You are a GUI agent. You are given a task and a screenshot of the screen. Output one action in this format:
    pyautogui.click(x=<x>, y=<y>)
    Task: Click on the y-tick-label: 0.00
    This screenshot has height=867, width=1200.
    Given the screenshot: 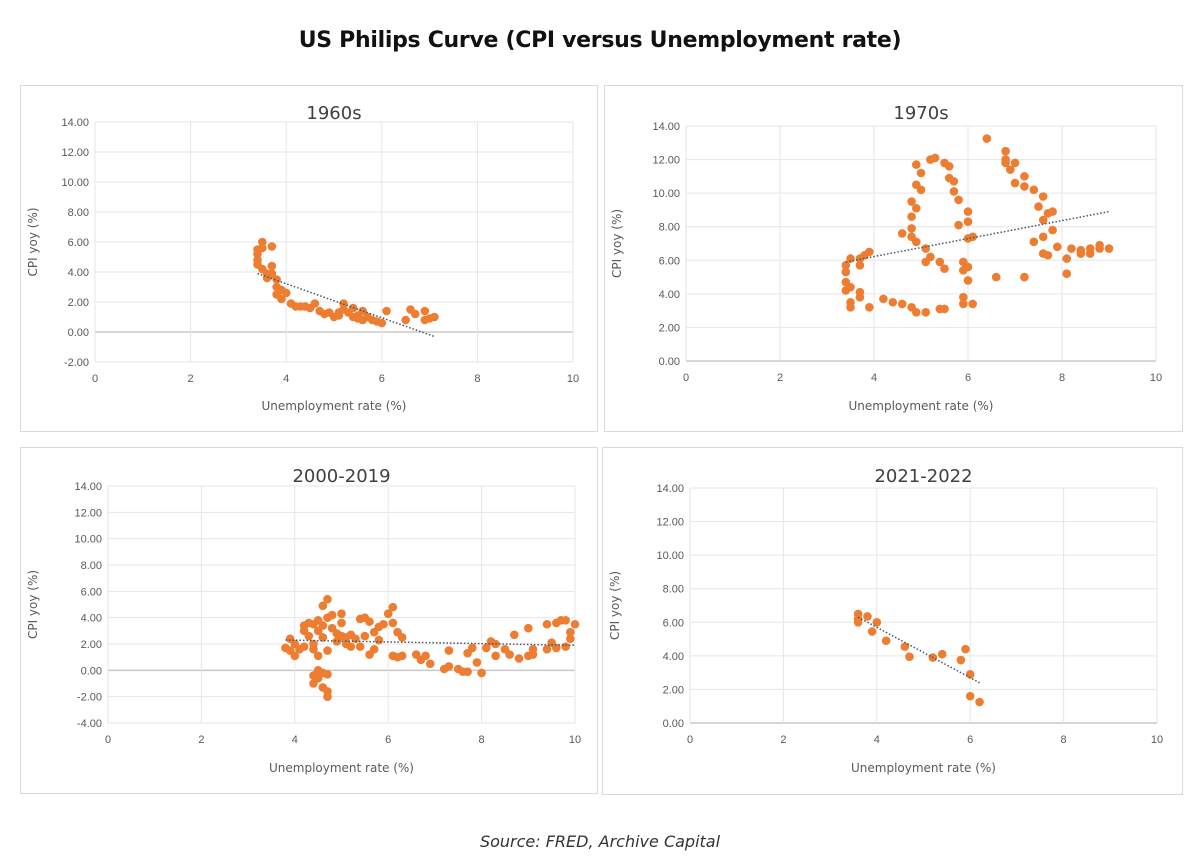 What is the action you would take?
    pyautogui.click(x=91, y=671)
    